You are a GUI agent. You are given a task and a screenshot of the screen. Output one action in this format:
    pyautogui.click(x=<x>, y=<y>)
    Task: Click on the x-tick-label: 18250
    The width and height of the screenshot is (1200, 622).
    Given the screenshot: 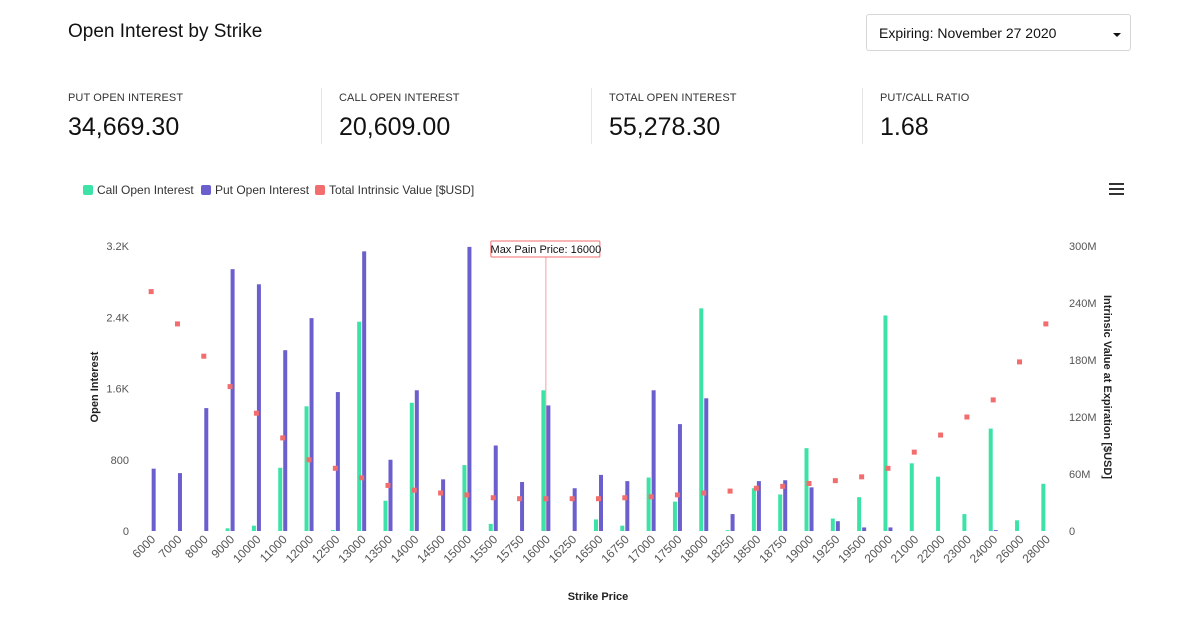 What is the action you would take?
    pyautogui.click(x=721, y=549)
    